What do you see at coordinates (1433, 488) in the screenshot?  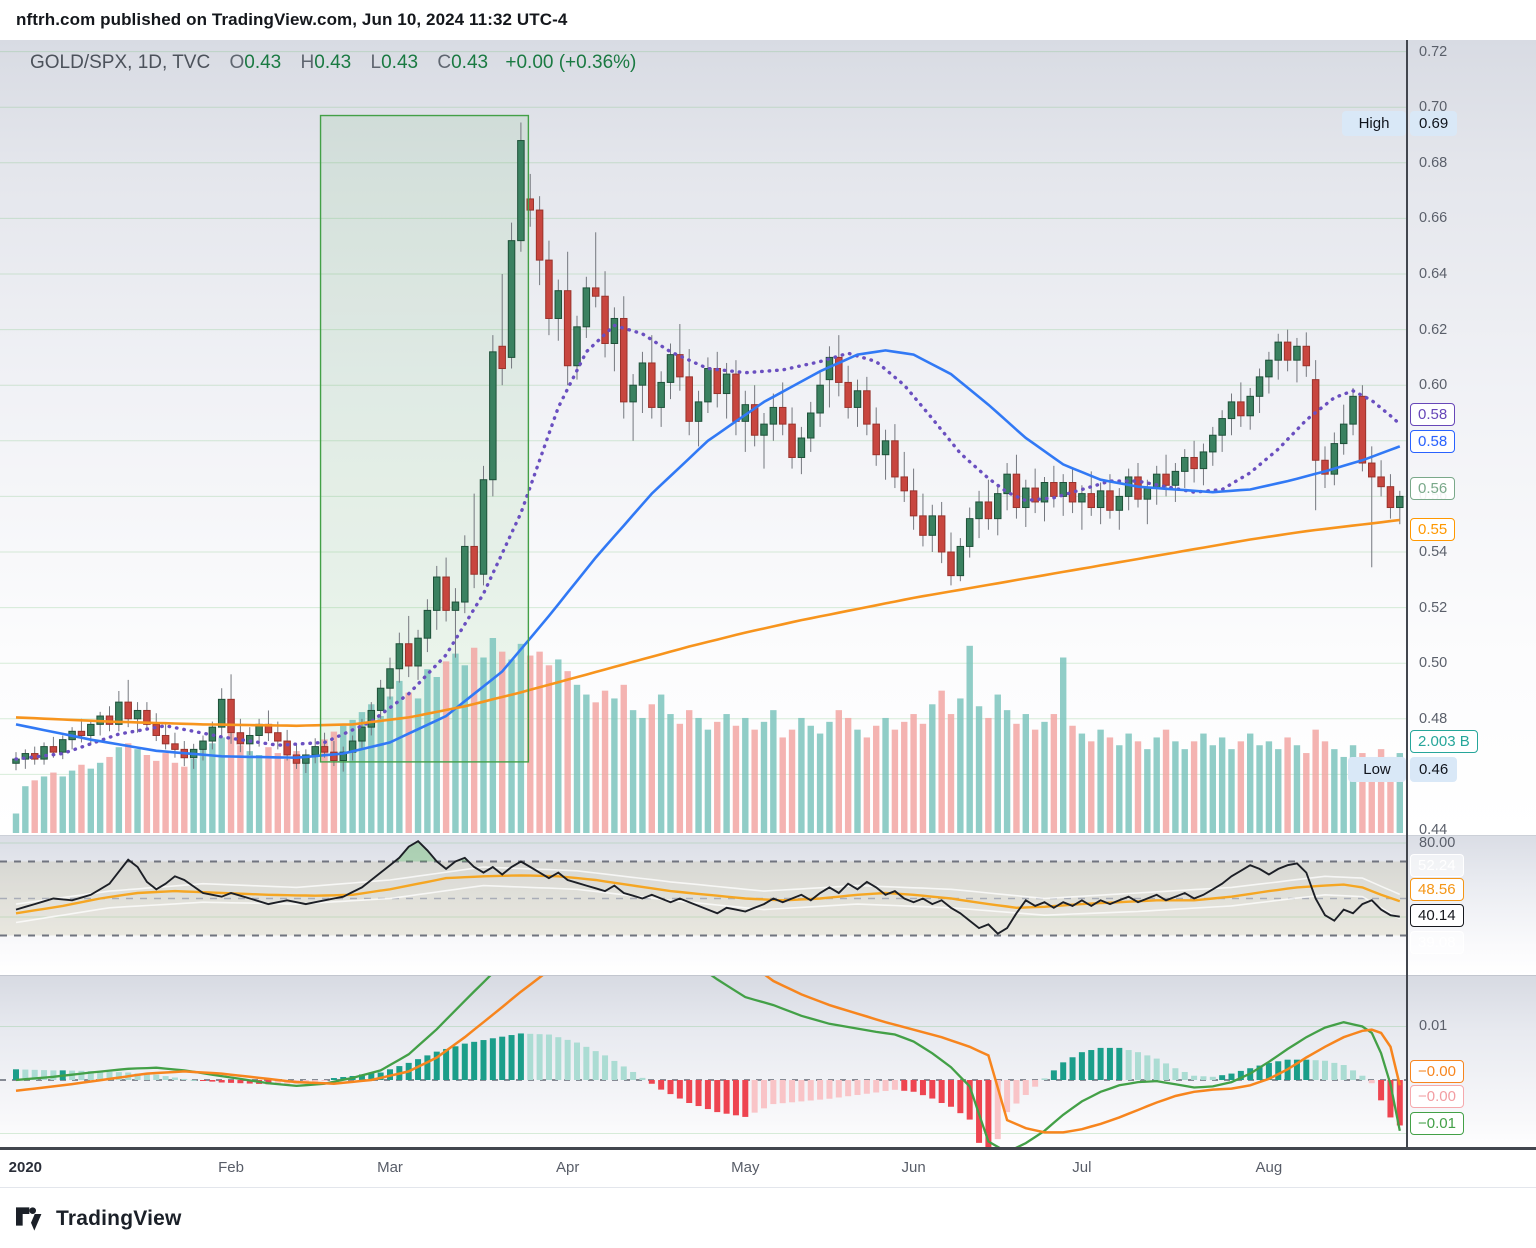 I see `axis-badge-last-price: 0.56` at bounding box center [1433, 488].